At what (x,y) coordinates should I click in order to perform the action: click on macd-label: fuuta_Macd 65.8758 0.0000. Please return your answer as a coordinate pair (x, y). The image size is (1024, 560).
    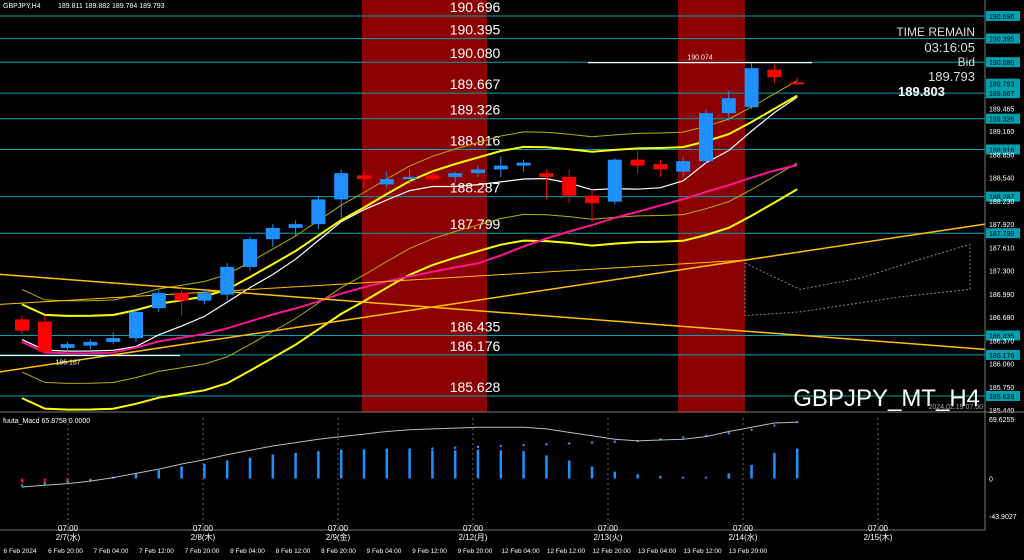
    Looking at the image, I should click on (46, 421).